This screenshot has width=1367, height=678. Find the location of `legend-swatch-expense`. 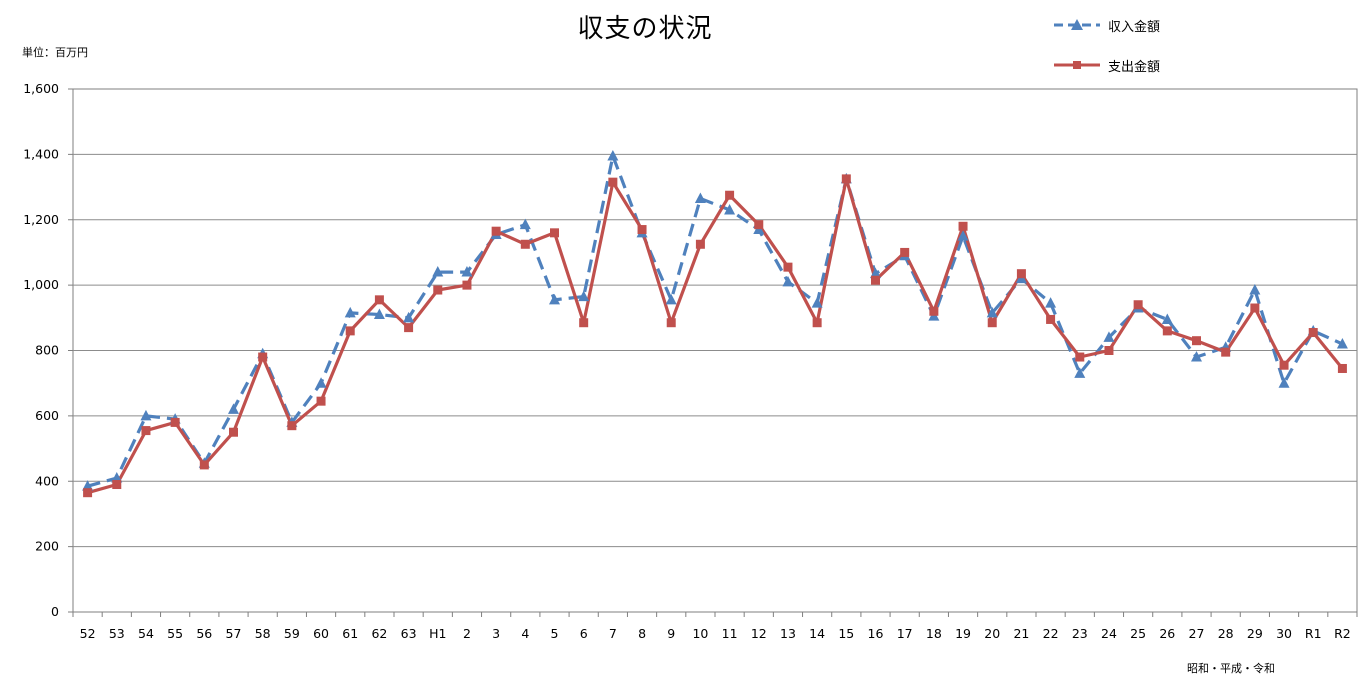

legend-swatch-expense is located at coordinates (1077, 65).